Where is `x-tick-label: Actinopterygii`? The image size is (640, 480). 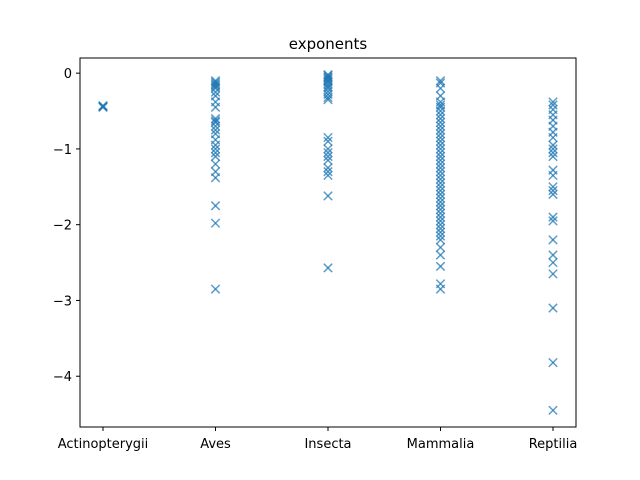
x-tick-label: Actinopterygii is located at coordinates (103, 444).